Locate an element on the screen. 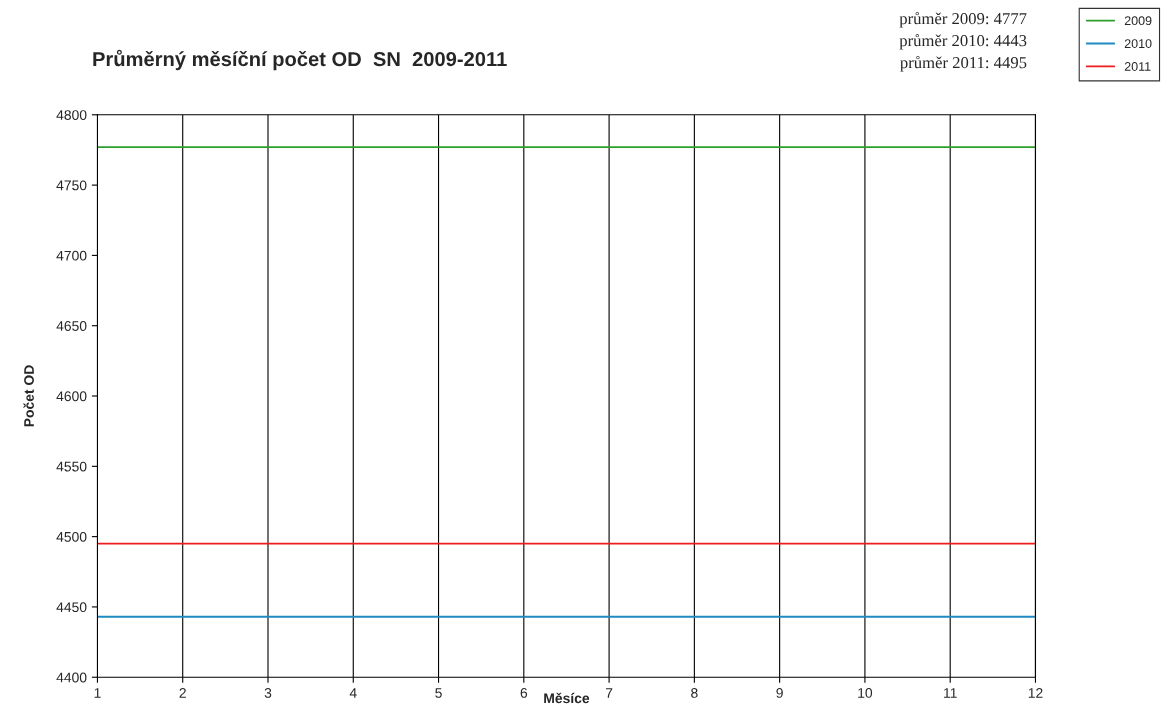 The height and width of the screenshot is (722, 1174). y-tick-label: 4800 is located at coordinates (71, 115).